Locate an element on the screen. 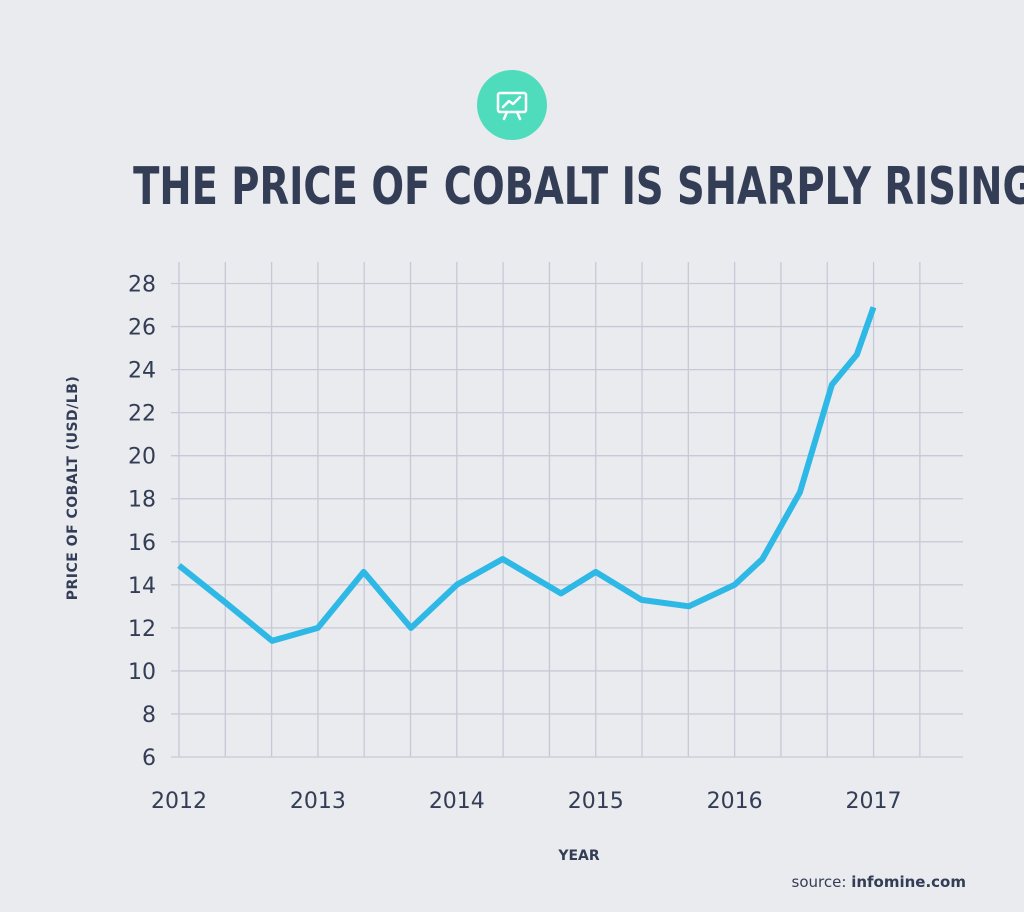 Image resolution: width=1024 pixels, height=912 pixels. x-axis-label: YEAR is located at coordinates (578, 856).